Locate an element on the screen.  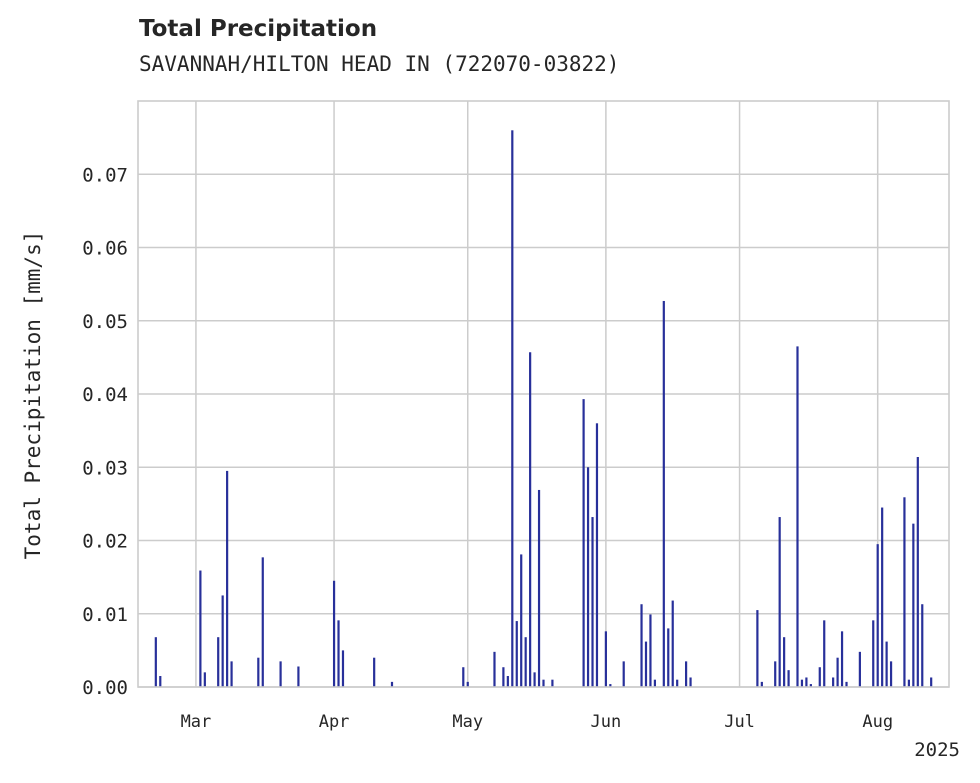
x-axis-ticks: Mar Apr May Jun Jul Aug is located at coordinates (537, 722).